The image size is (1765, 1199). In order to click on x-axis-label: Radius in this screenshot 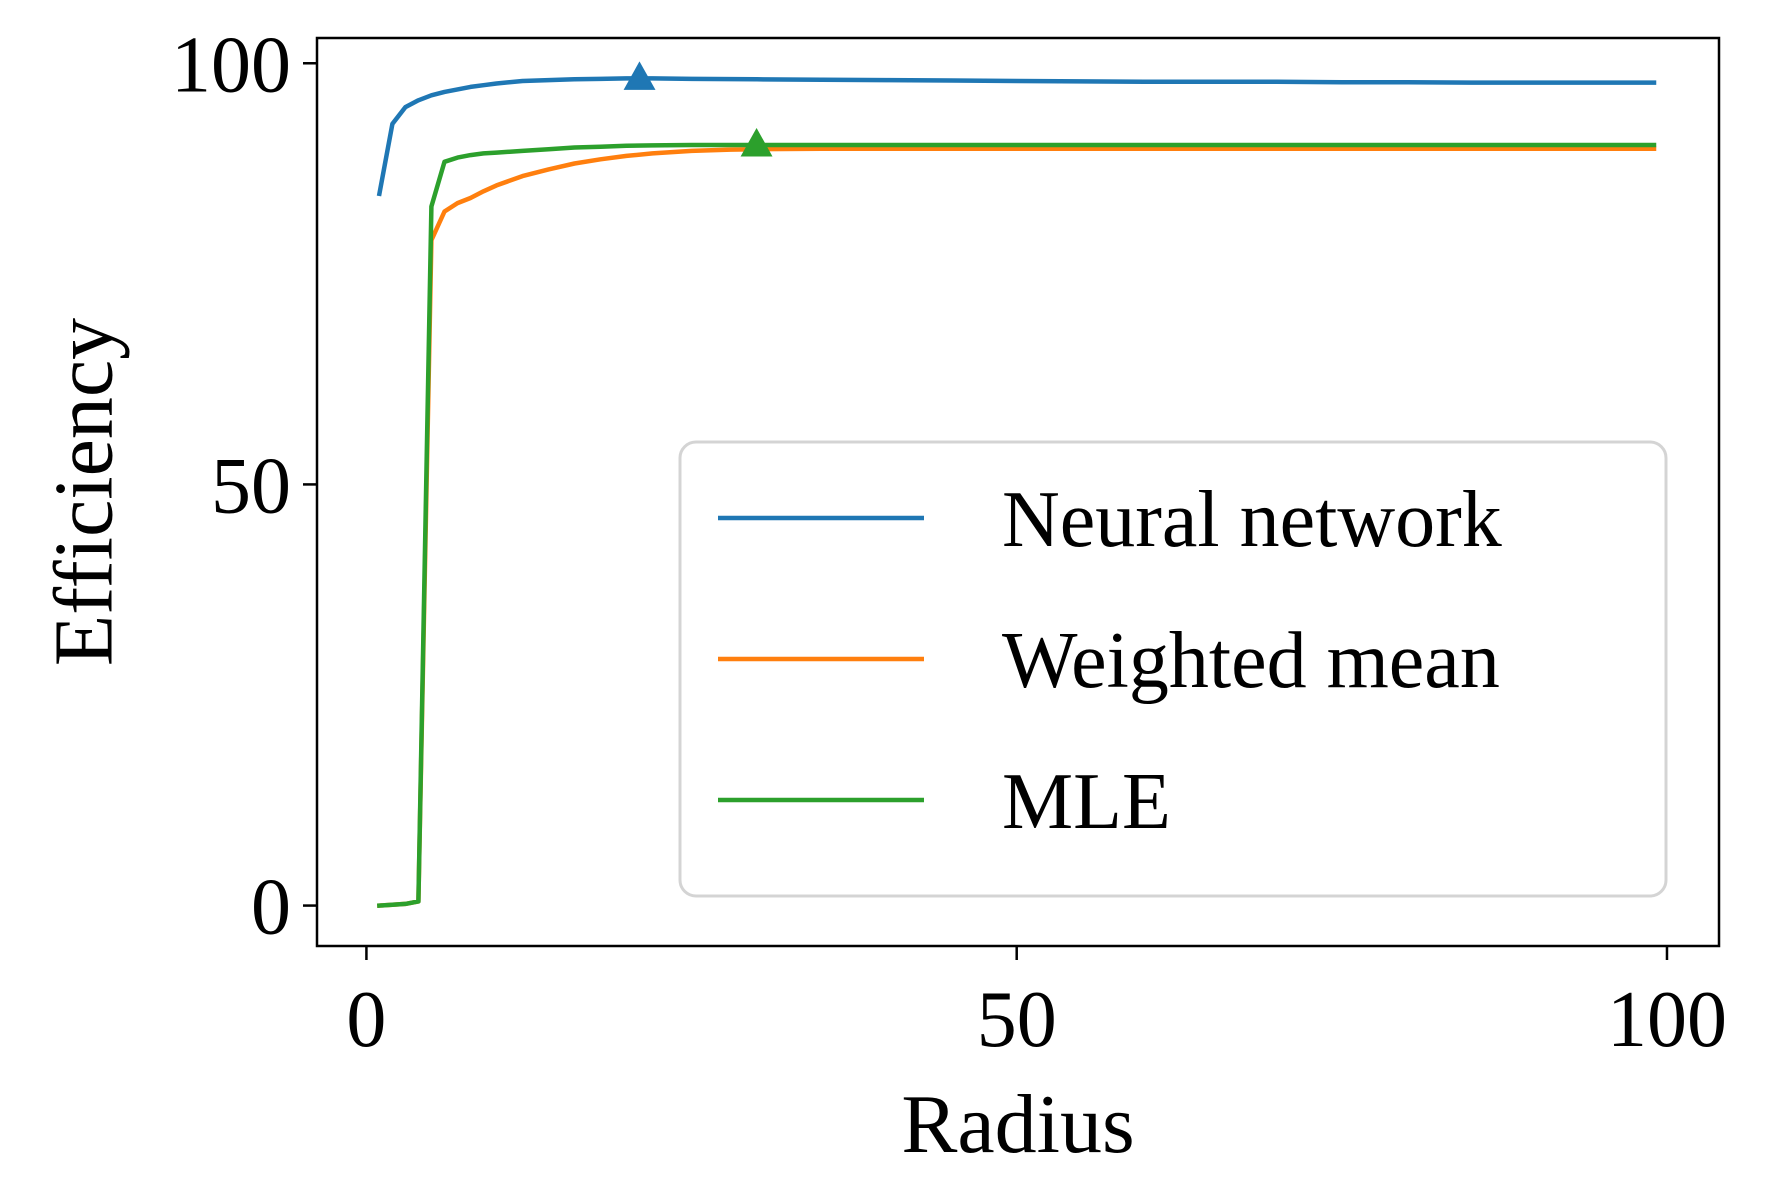, I will do `click(1017, 1124)`.